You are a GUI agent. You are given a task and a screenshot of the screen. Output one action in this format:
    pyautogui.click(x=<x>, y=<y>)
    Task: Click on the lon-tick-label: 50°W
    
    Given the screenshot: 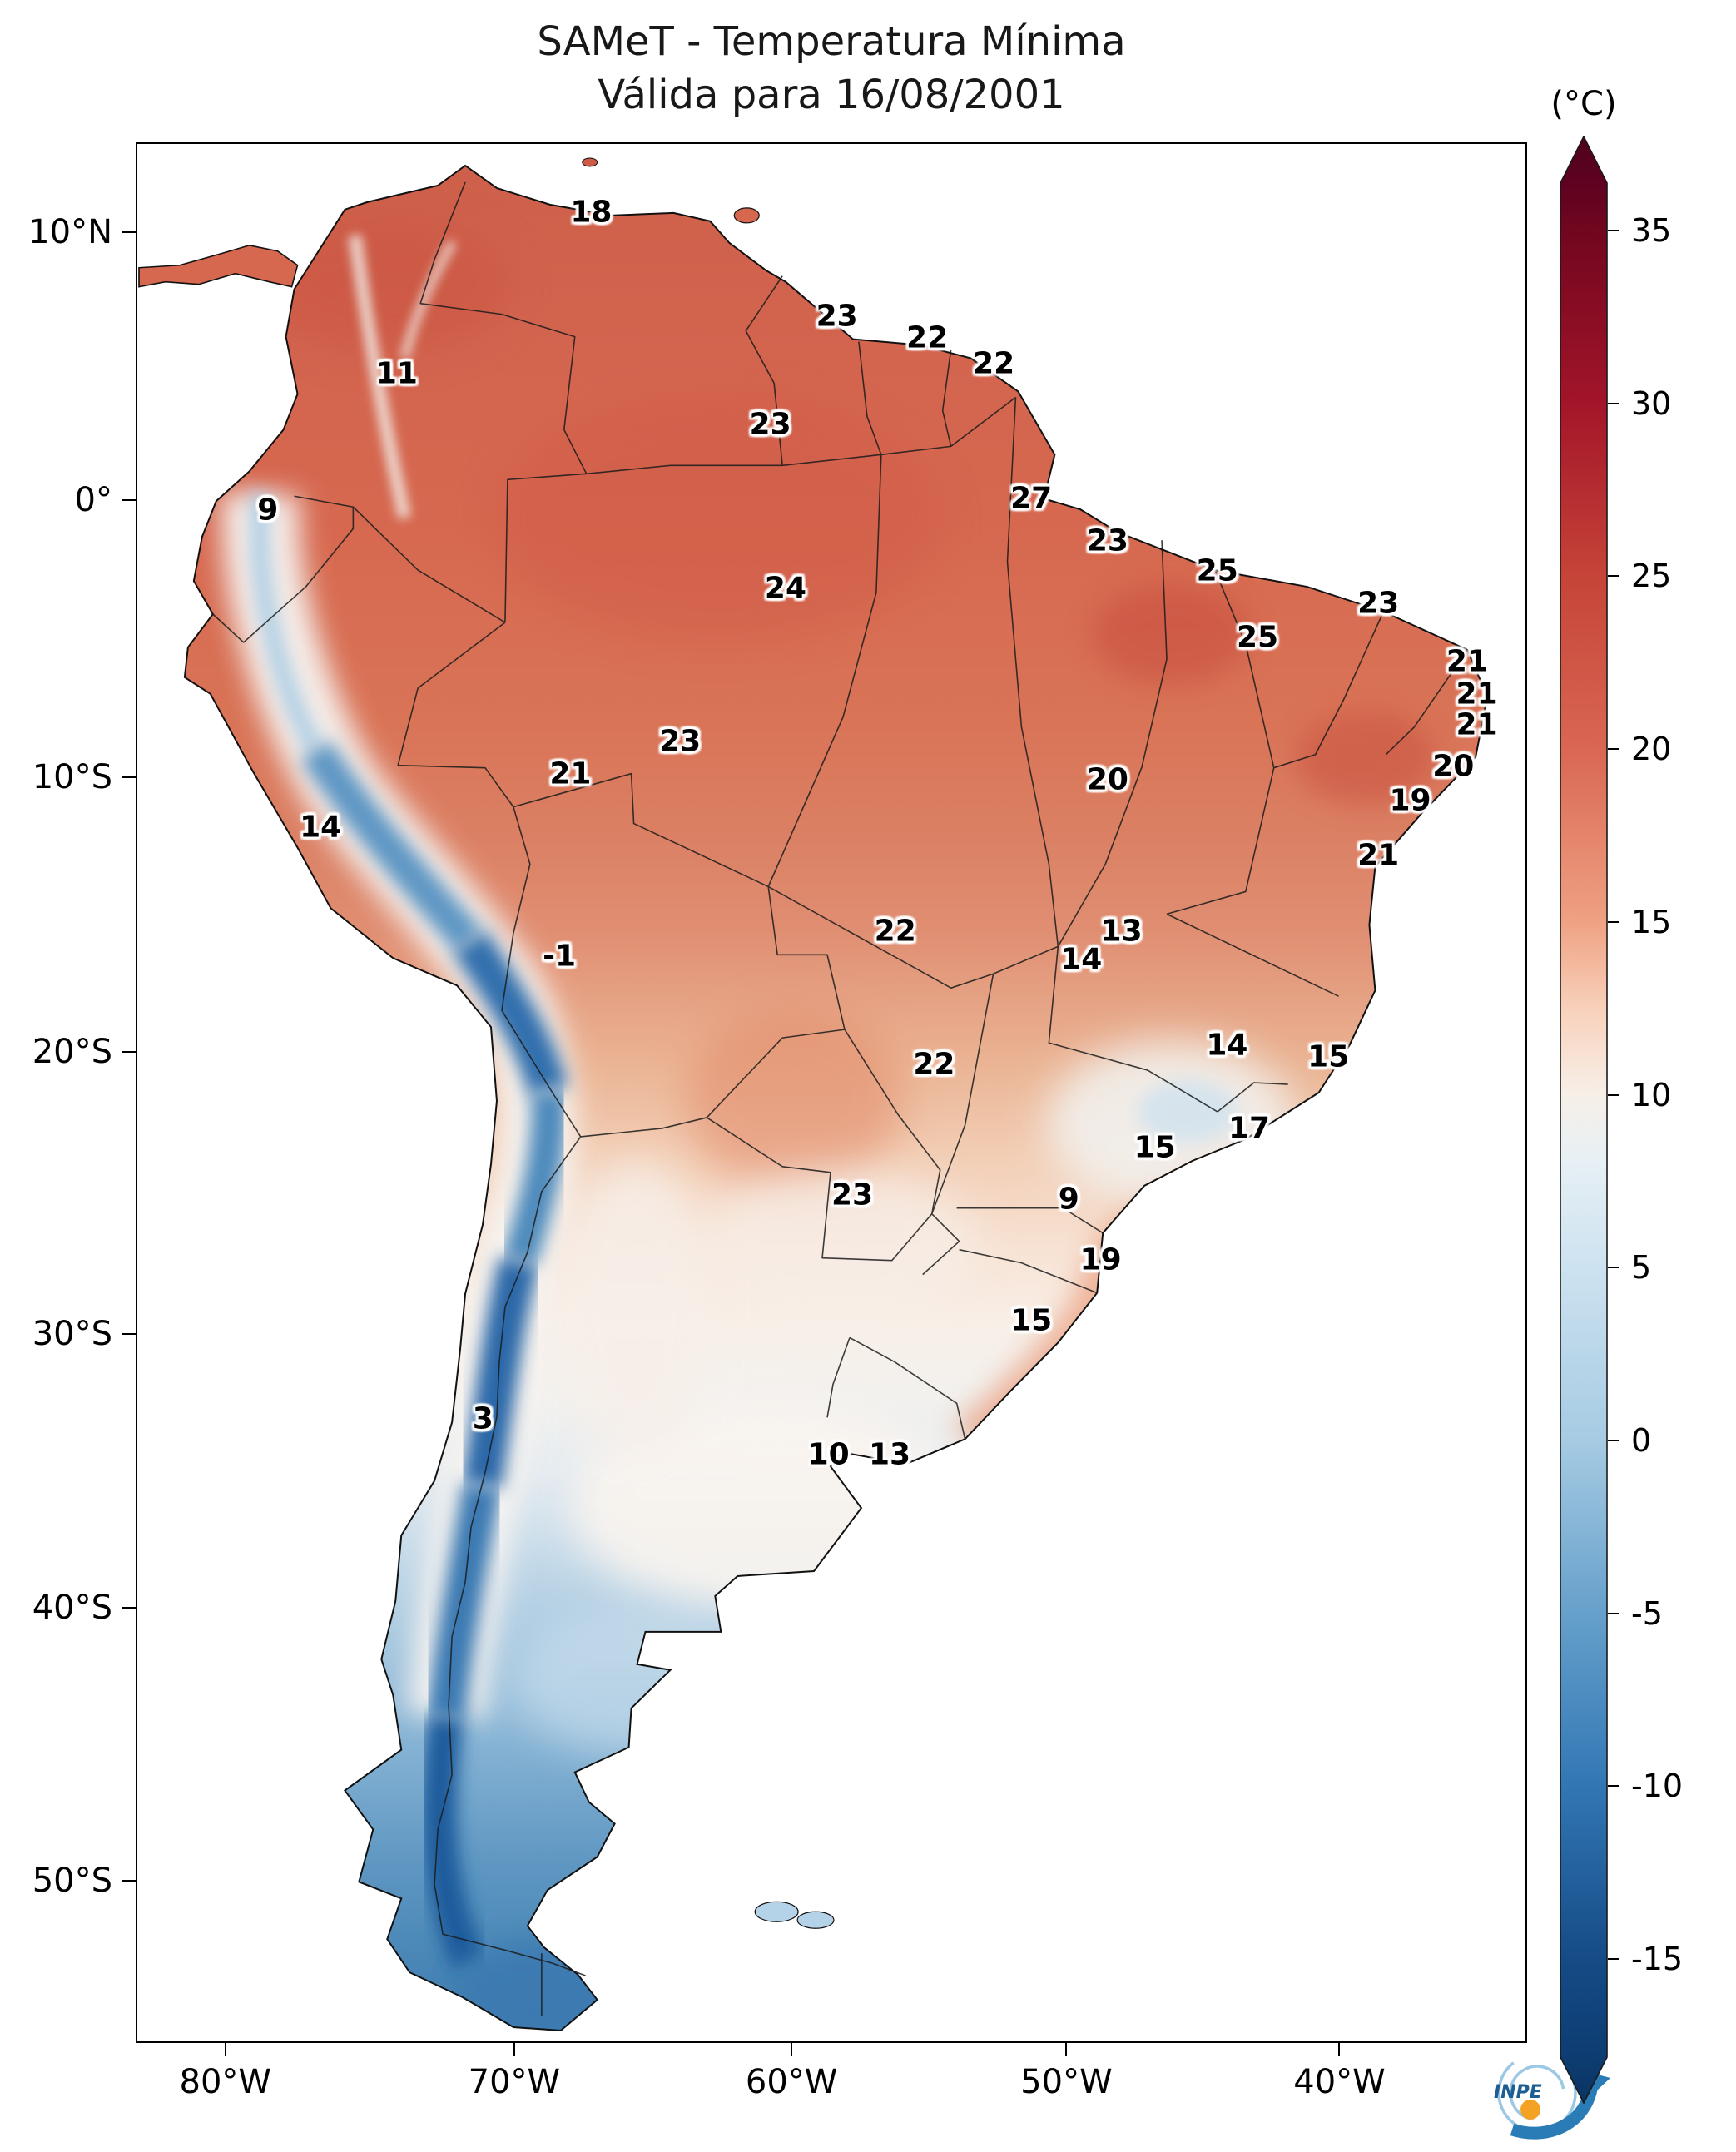 What is the action you would take?
    pyautogui.click(x=1066, y=2082)
    